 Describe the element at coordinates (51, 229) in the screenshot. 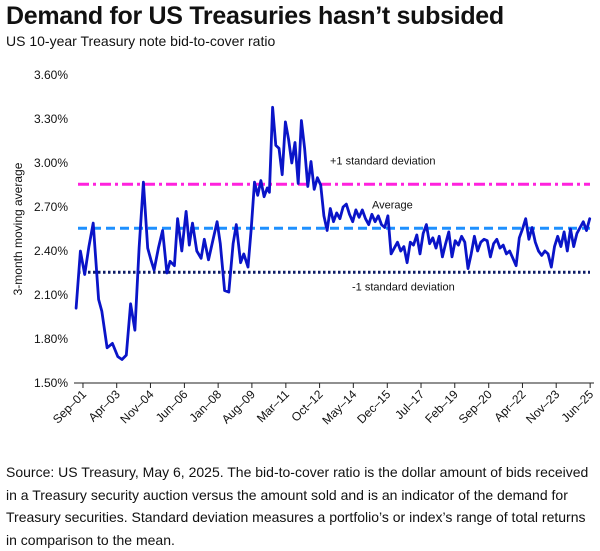

I see `y-axis: 1.50% 1.80% 2.10% 2.40% 2.70% 3.00% 3.30% 3.60%` at that location.